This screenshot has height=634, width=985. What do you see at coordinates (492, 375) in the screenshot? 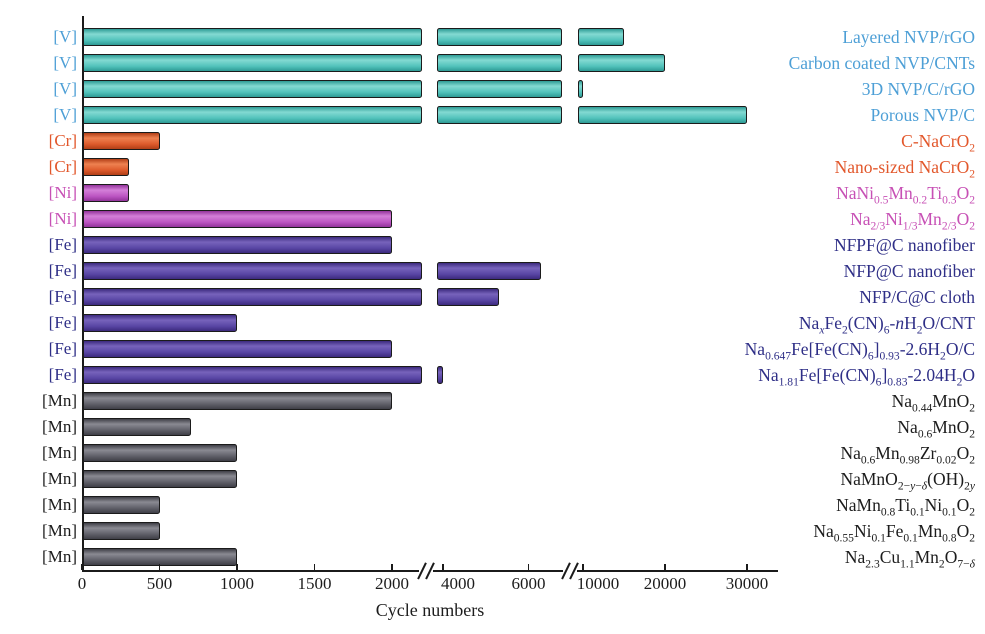
I see `chart-row: [Fe] Na1.81Fe[Fe(CN)6]0.83-2.04H2O` at bounding box center [492, 375].